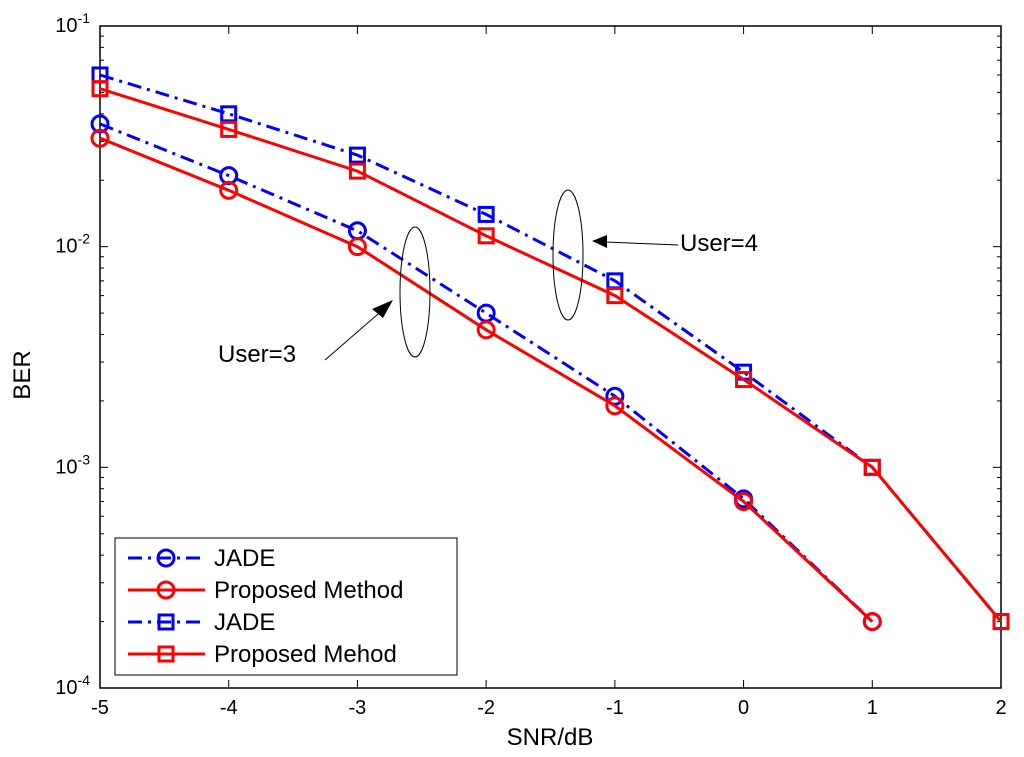 The height and width of the screenshot is (757, 1024). I want to click on user3-annotation: User=3, so click(257, 354).